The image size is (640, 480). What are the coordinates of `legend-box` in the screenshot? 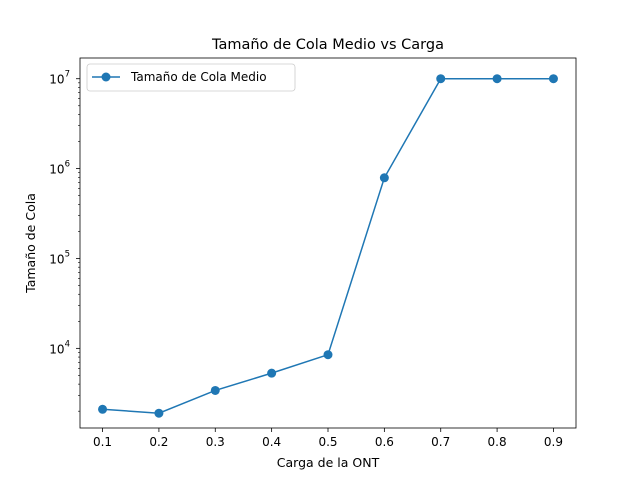 It's located at (191, 77).